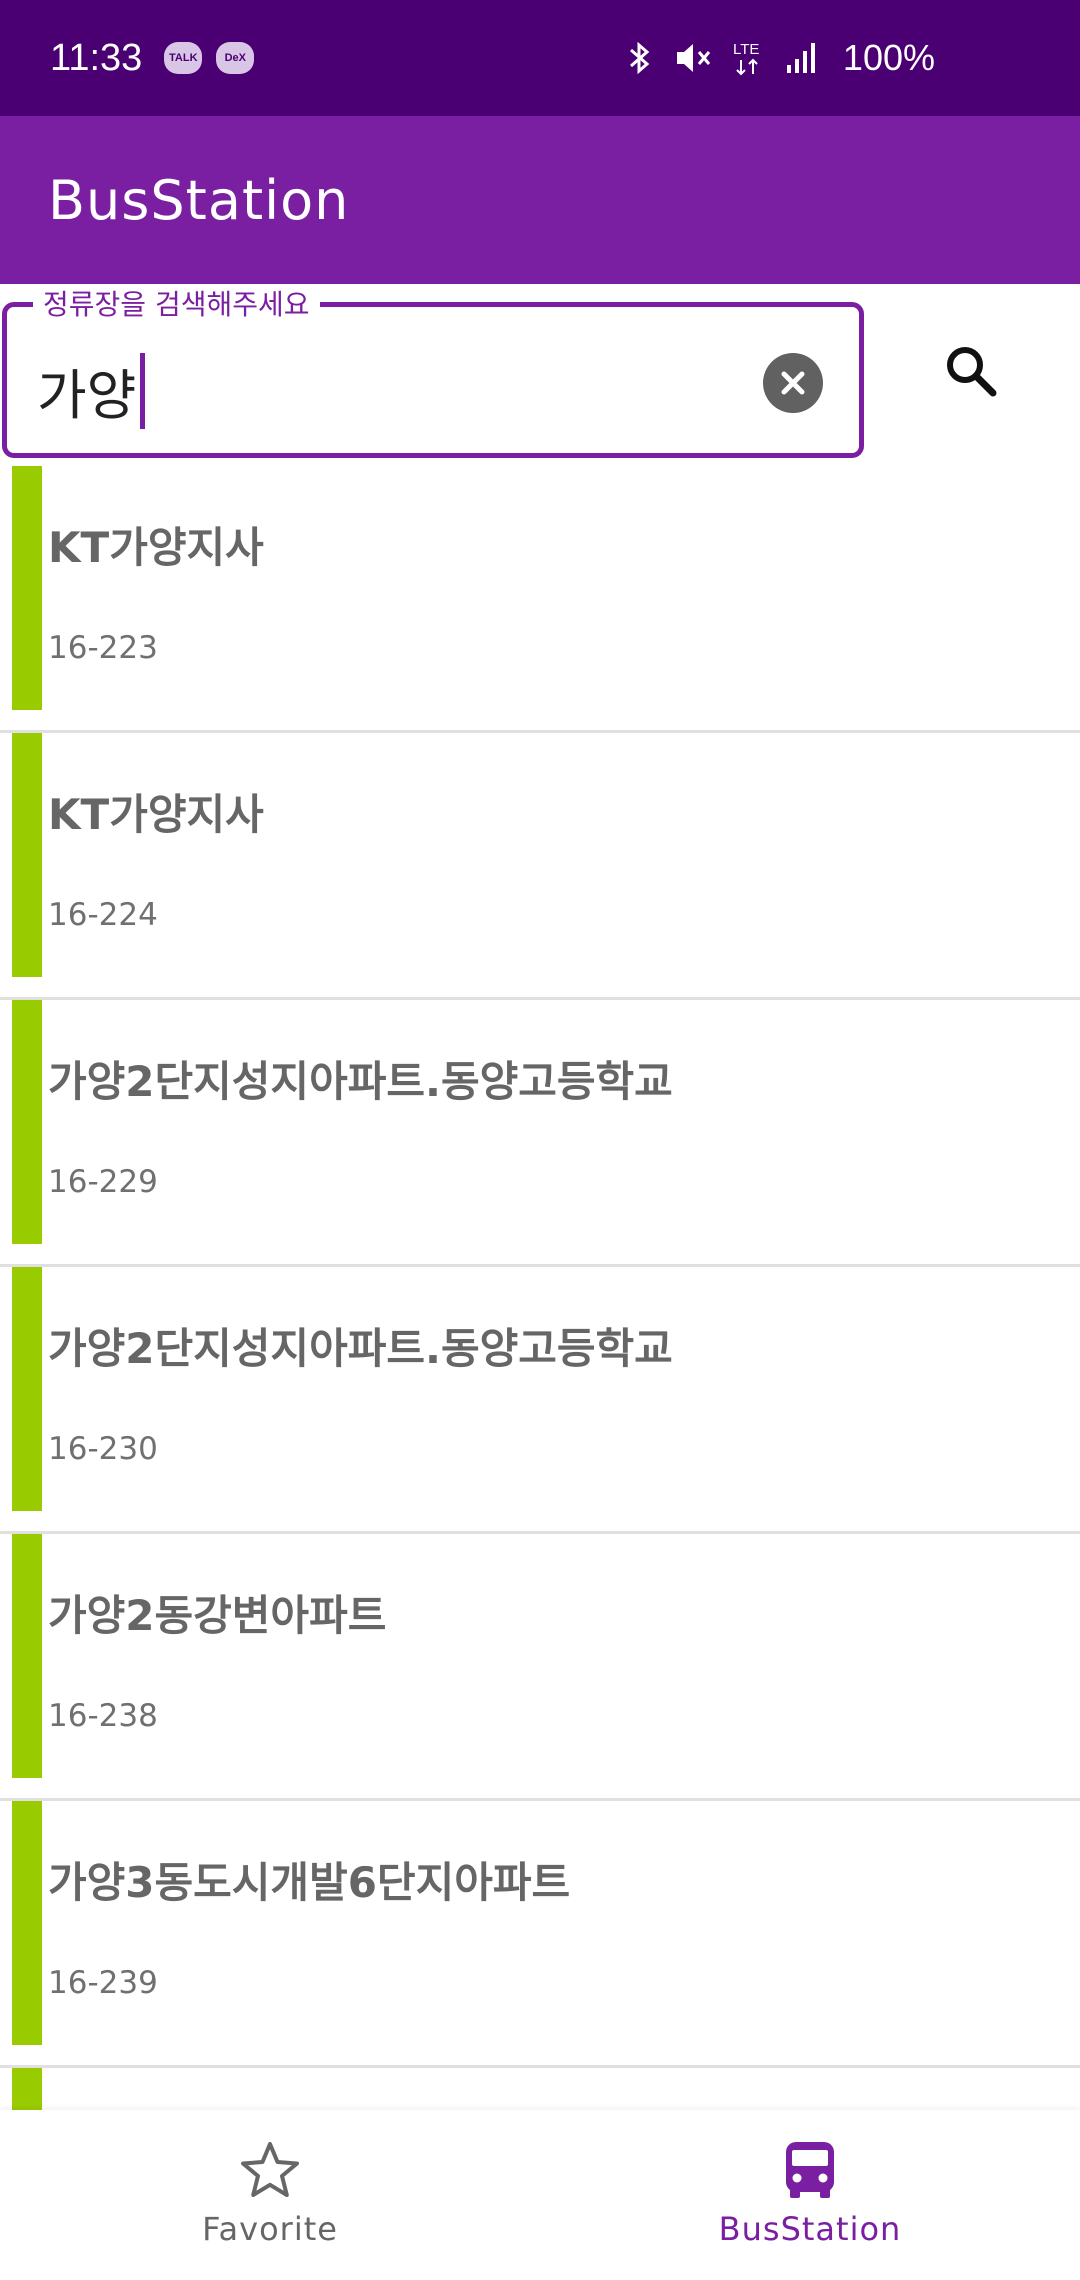 This screenshot has width=1080, height=2280. I want to click on station-id: 16-223, so click(103, 648).